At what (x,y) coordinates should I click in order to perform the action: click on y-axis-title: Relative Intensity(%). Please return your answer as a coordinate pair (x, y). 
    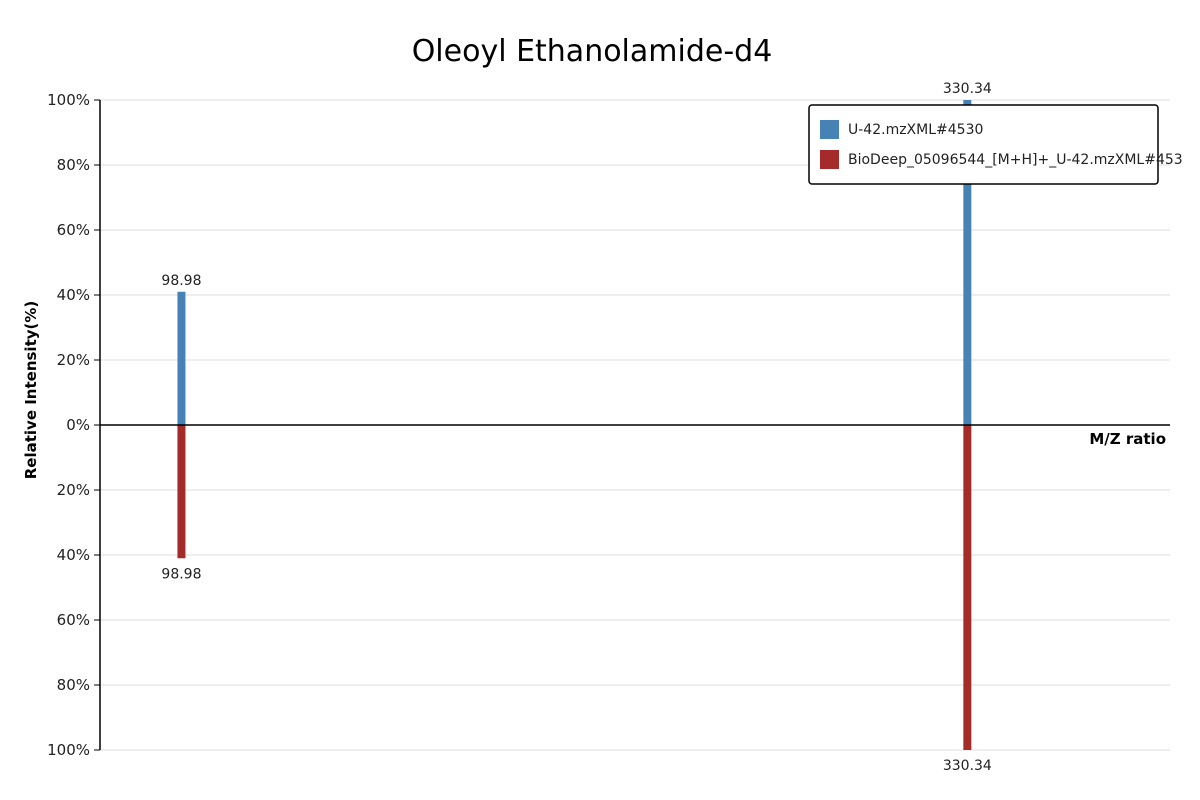
    Looking at the image, I should click on (31, 390).